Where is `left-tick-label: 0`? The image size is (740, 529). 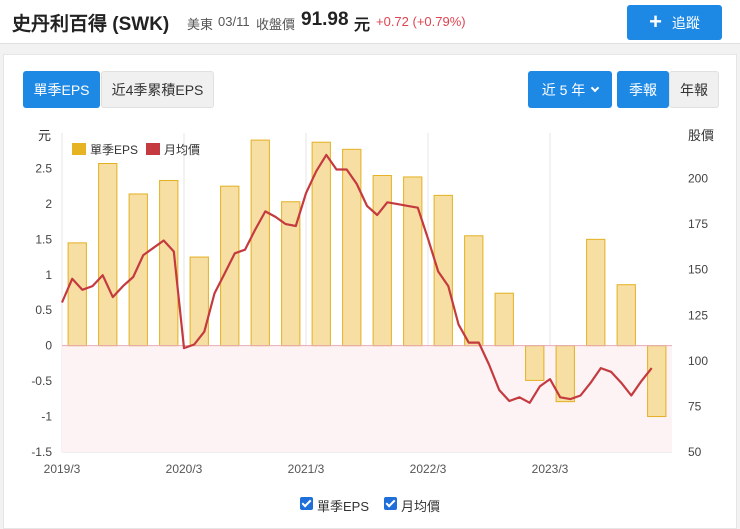 left-tick-label: 0 is located at coordinates (48, 346).